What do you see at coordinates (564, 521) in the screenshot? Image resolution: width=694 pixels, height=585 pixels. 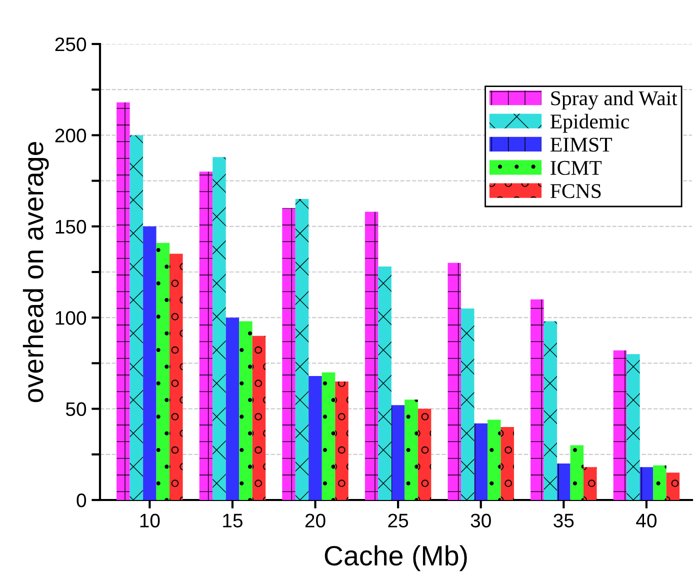 I see `x-tick-label: 35` at bounding box center [564, 521].